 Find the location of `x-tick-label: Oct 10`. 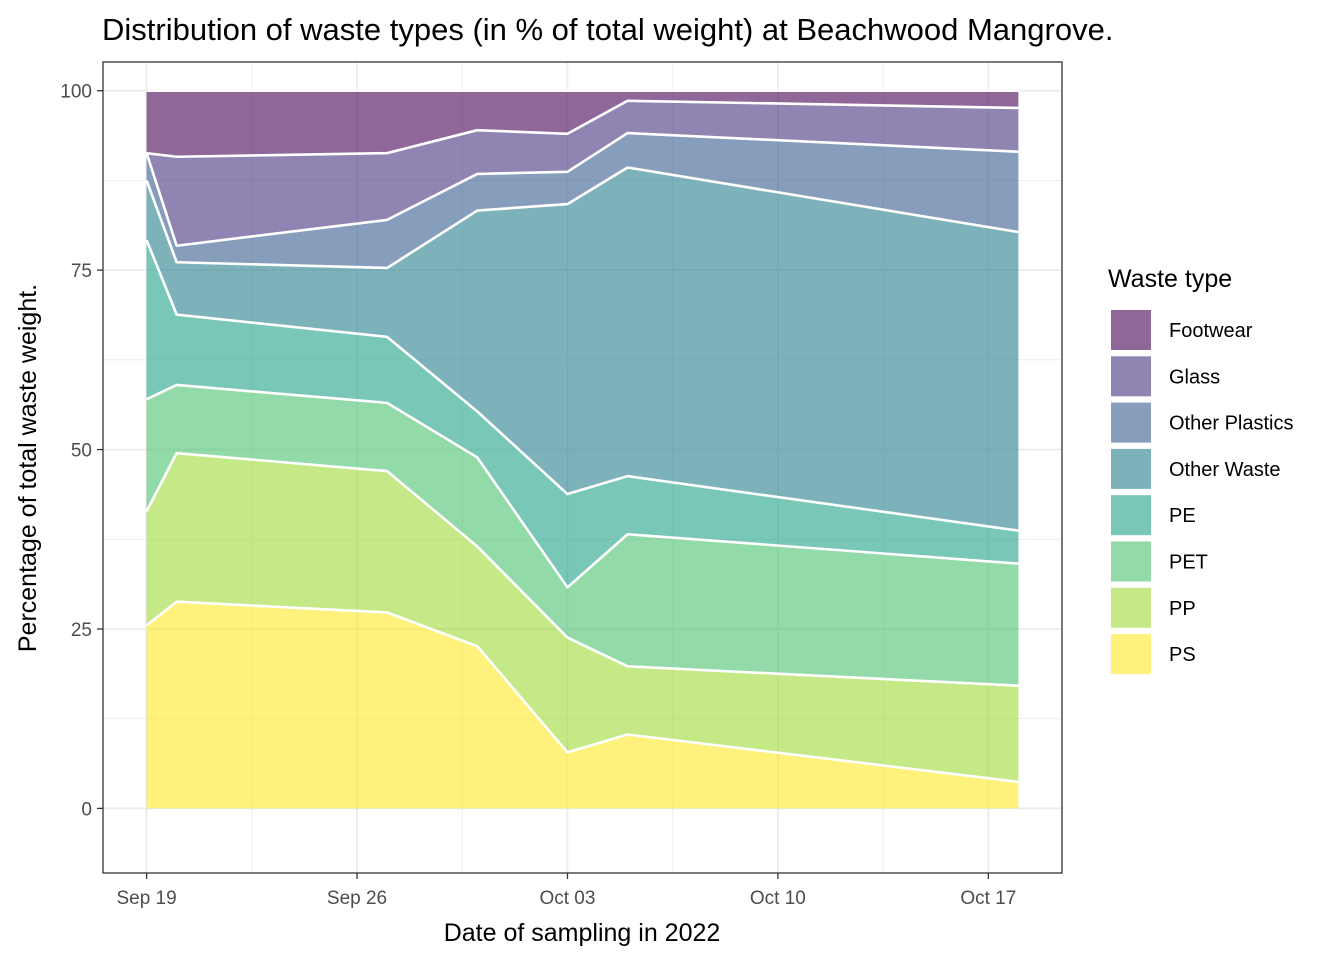

x-tick-label: Oct 10 is located at coordinates (778, 898).